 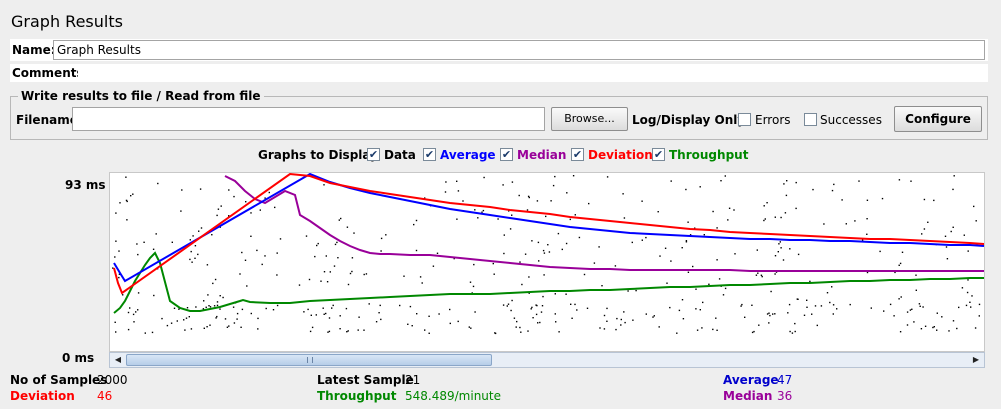 I want to click on throughput-checkbox: ✔, so click(x=658, y=154).